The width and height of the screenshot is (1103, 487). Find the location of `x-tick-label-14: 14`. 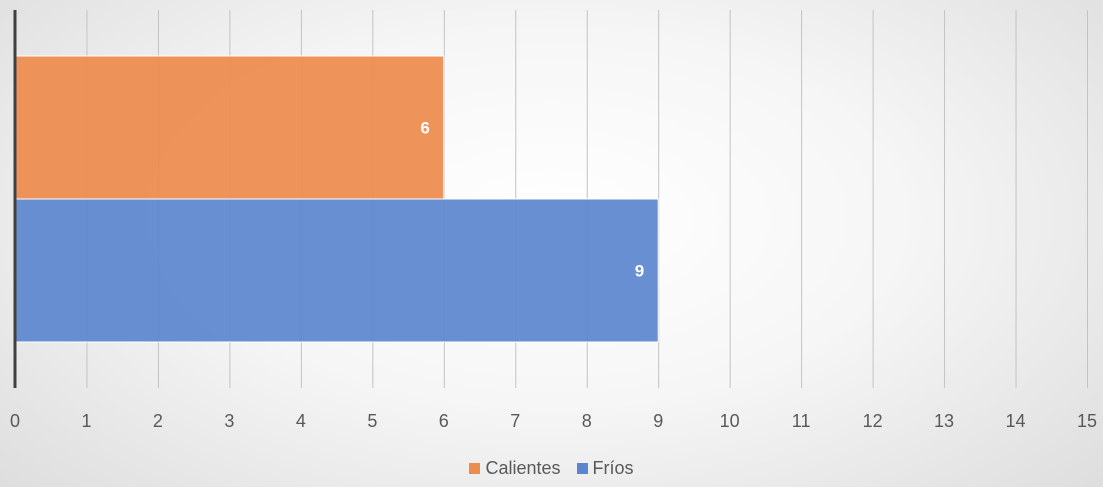

x-tick-label-14: 14 is located at coordinates (1016, 421).